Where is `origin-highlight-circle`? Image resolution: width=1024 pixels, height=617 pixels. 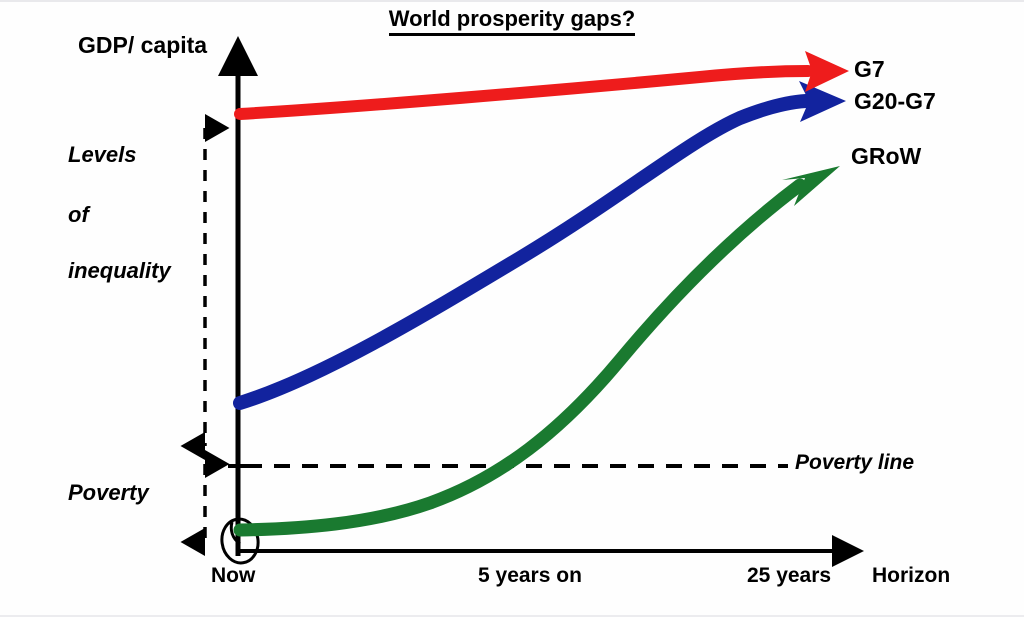
origin-highlight-circle is located at coordinates (240, 541).